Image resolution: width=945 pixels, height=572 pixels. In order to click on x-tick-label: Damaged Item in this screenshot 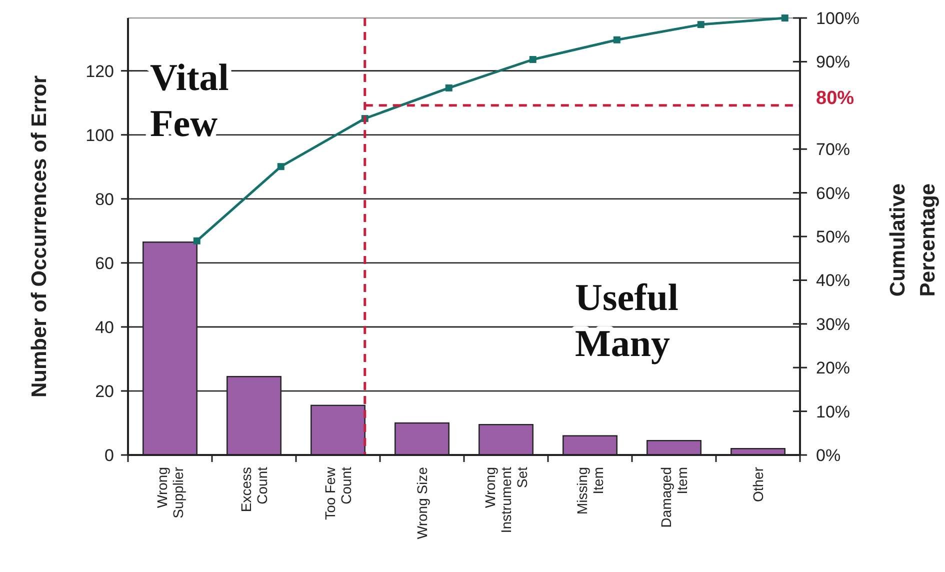, I will do `click(674, 497)`.